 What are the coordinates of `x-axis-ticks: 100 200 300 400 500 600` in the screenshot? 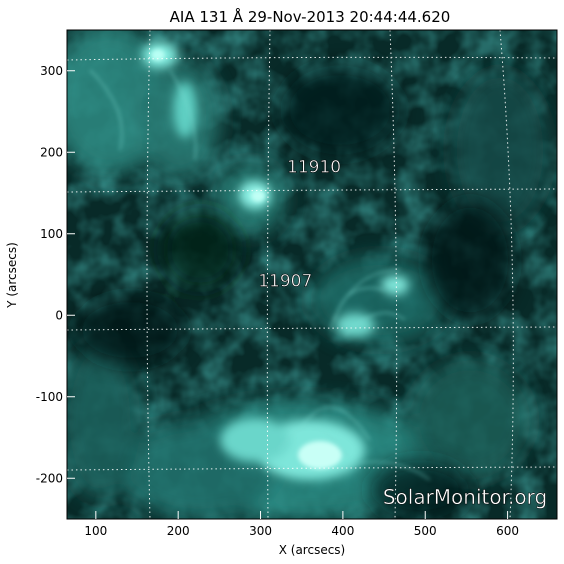 It's located at (301, 524).